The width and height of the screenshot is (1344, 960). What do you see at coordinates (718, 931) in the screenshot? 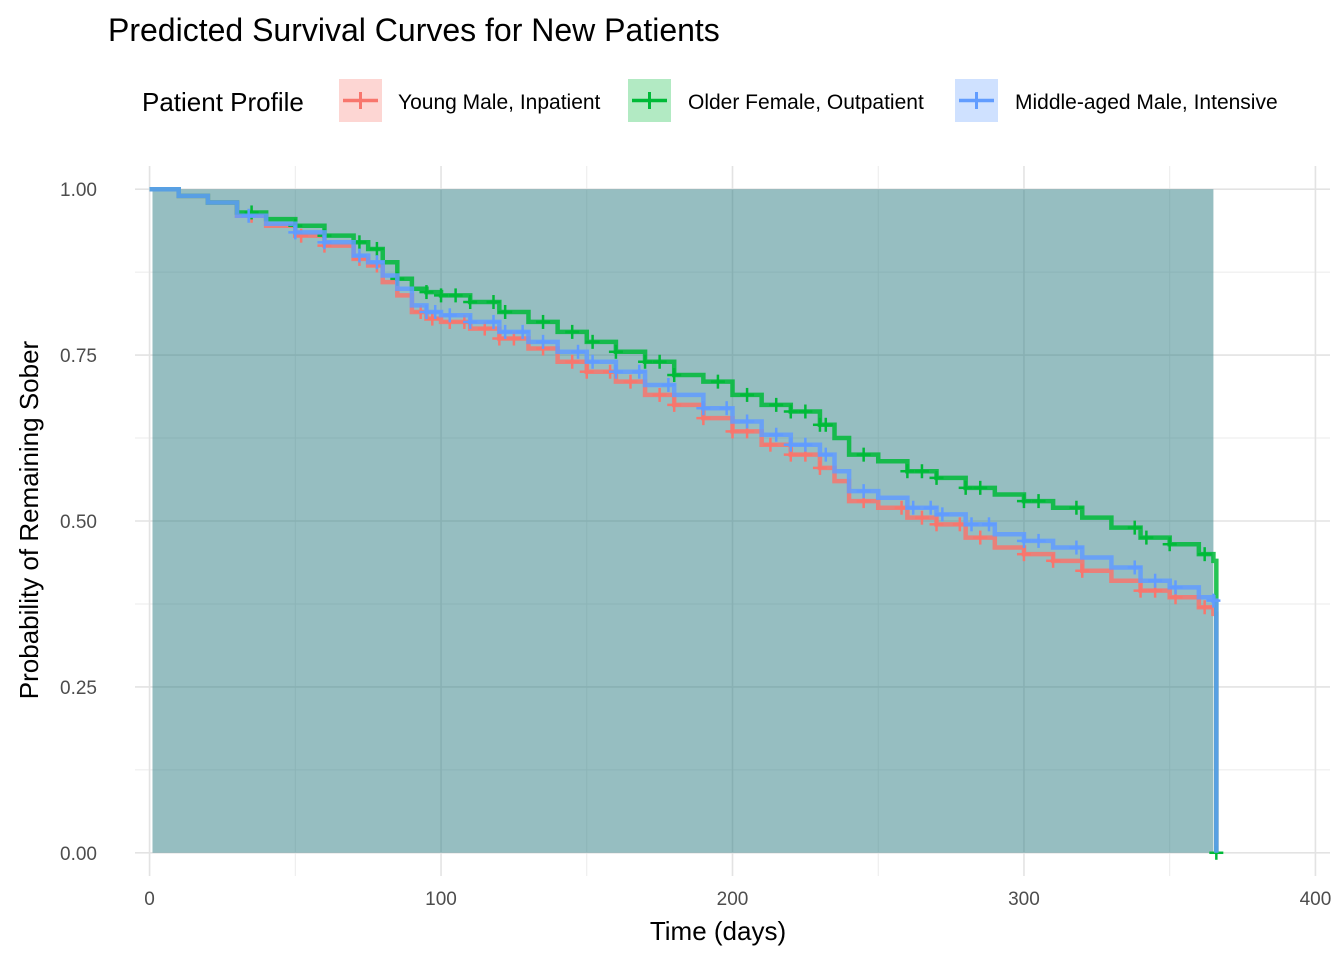
I see `x-axis-title: Time (days)` at bounding box center [718, 931].